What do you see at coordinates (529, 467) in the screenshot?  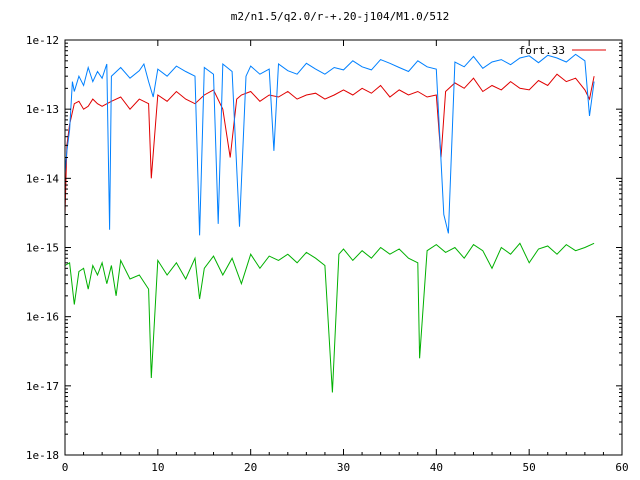 I see `x-tick-label: 50` at bounding box center [529, 467].